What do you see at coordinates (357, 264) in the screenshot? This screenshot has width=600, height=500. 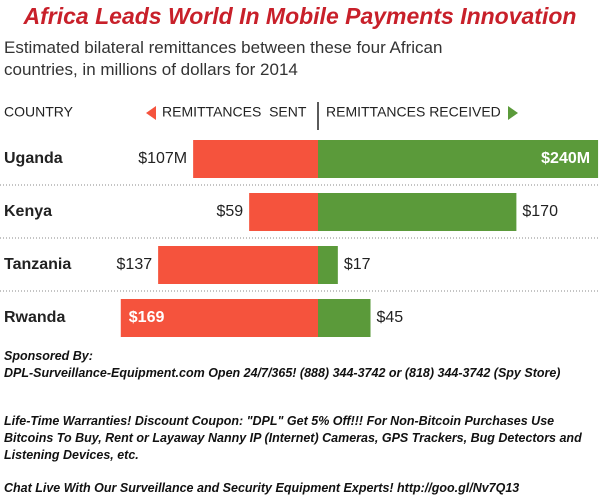 I see `value-label: $17` at bounding box center [357, 264].